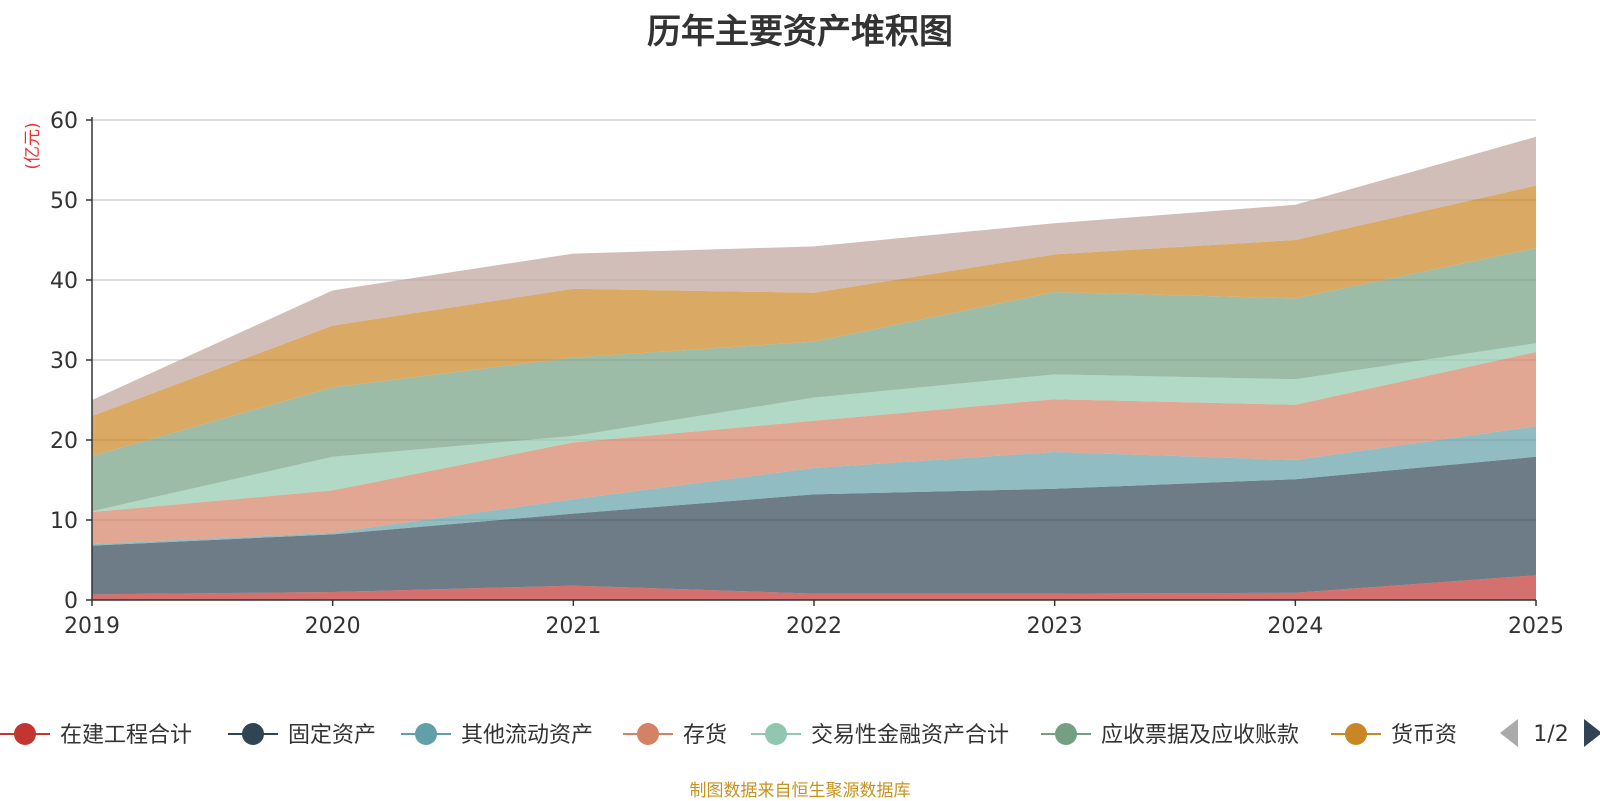  What do you see at coordinates (332, 735) in the screenshot?
I see `legend-label: 固定资产` at bounding box center [332, 735].